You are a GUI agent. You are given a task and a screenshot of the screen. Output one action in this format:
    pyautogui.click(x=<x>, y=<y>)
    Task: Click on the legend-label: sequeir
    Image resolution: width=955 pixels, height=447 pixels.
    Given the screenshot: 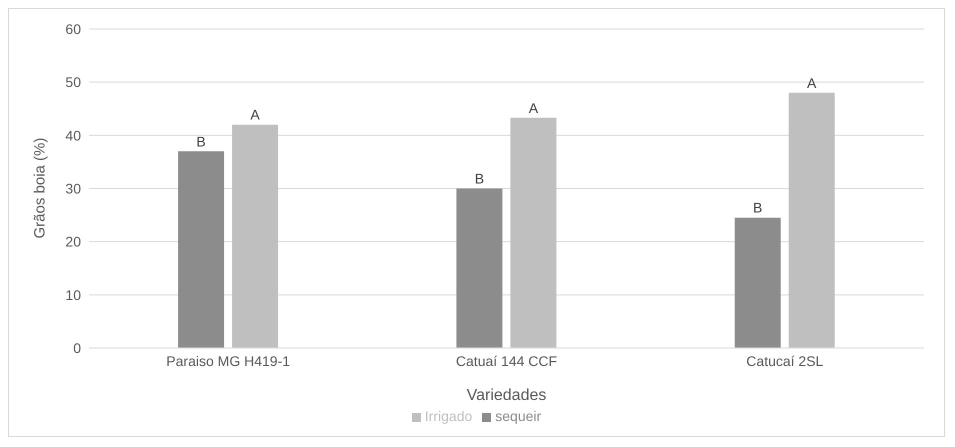 What is the action you would take?
    pyautogui.click(x=518, y=416)
    